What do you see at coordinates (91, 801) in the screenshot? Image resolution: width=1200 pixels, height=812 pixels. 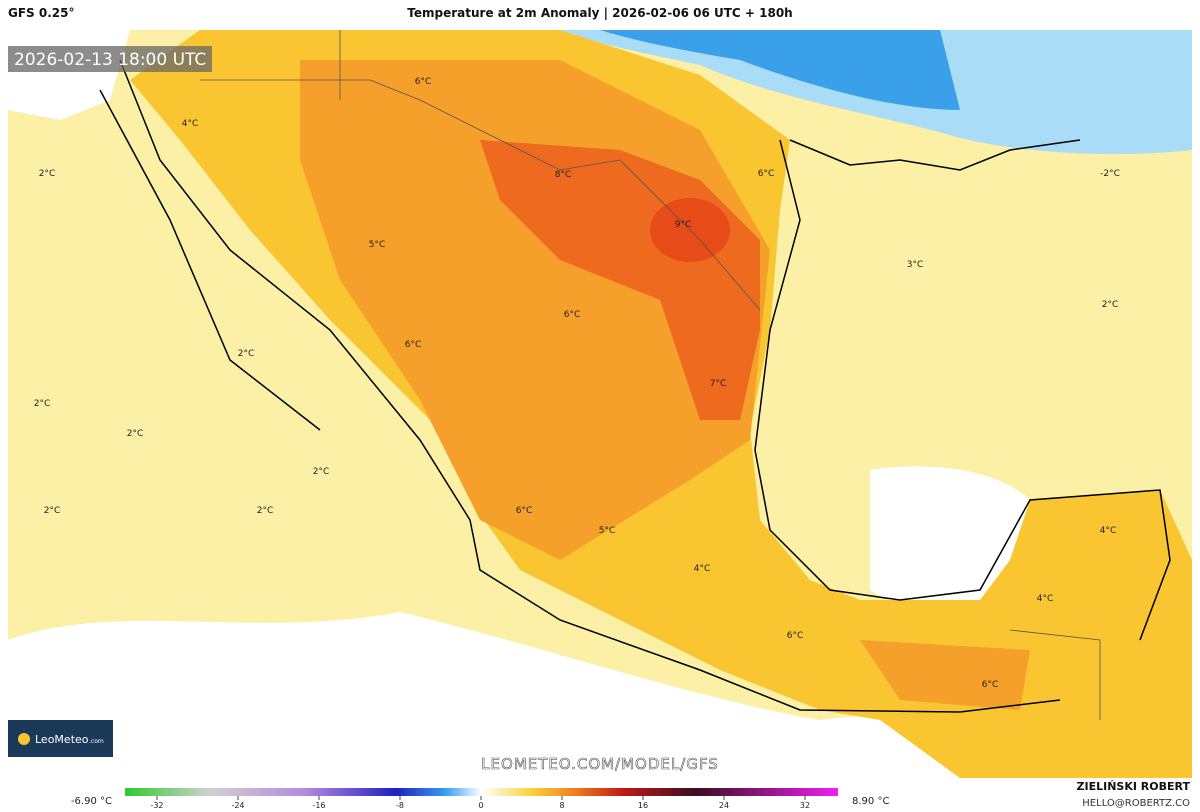 I see `colorbar-min: -6.90 °C` at bounding box center [91, 801].